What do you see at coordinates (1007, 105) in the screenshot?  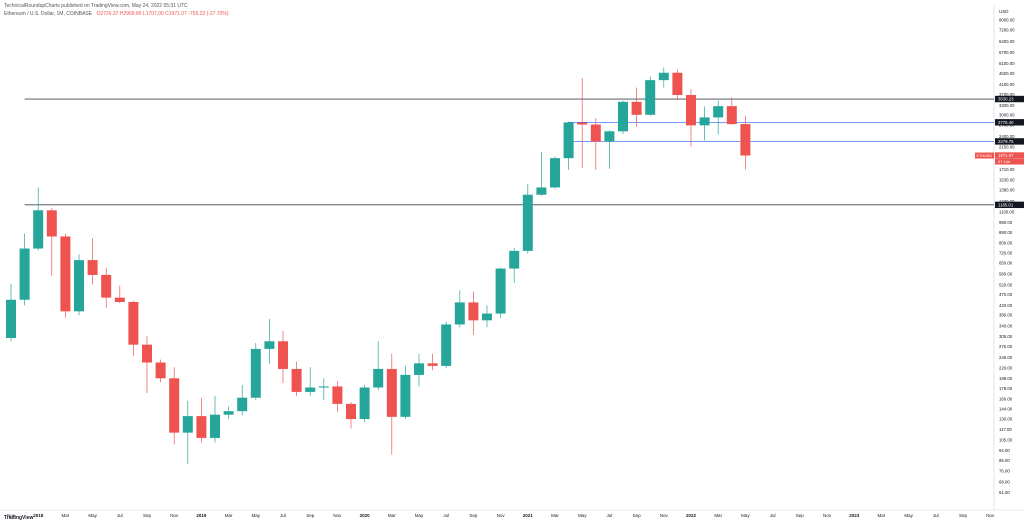 I see `y-tick-label: 3300.00` at bounding box center [1007, 105].